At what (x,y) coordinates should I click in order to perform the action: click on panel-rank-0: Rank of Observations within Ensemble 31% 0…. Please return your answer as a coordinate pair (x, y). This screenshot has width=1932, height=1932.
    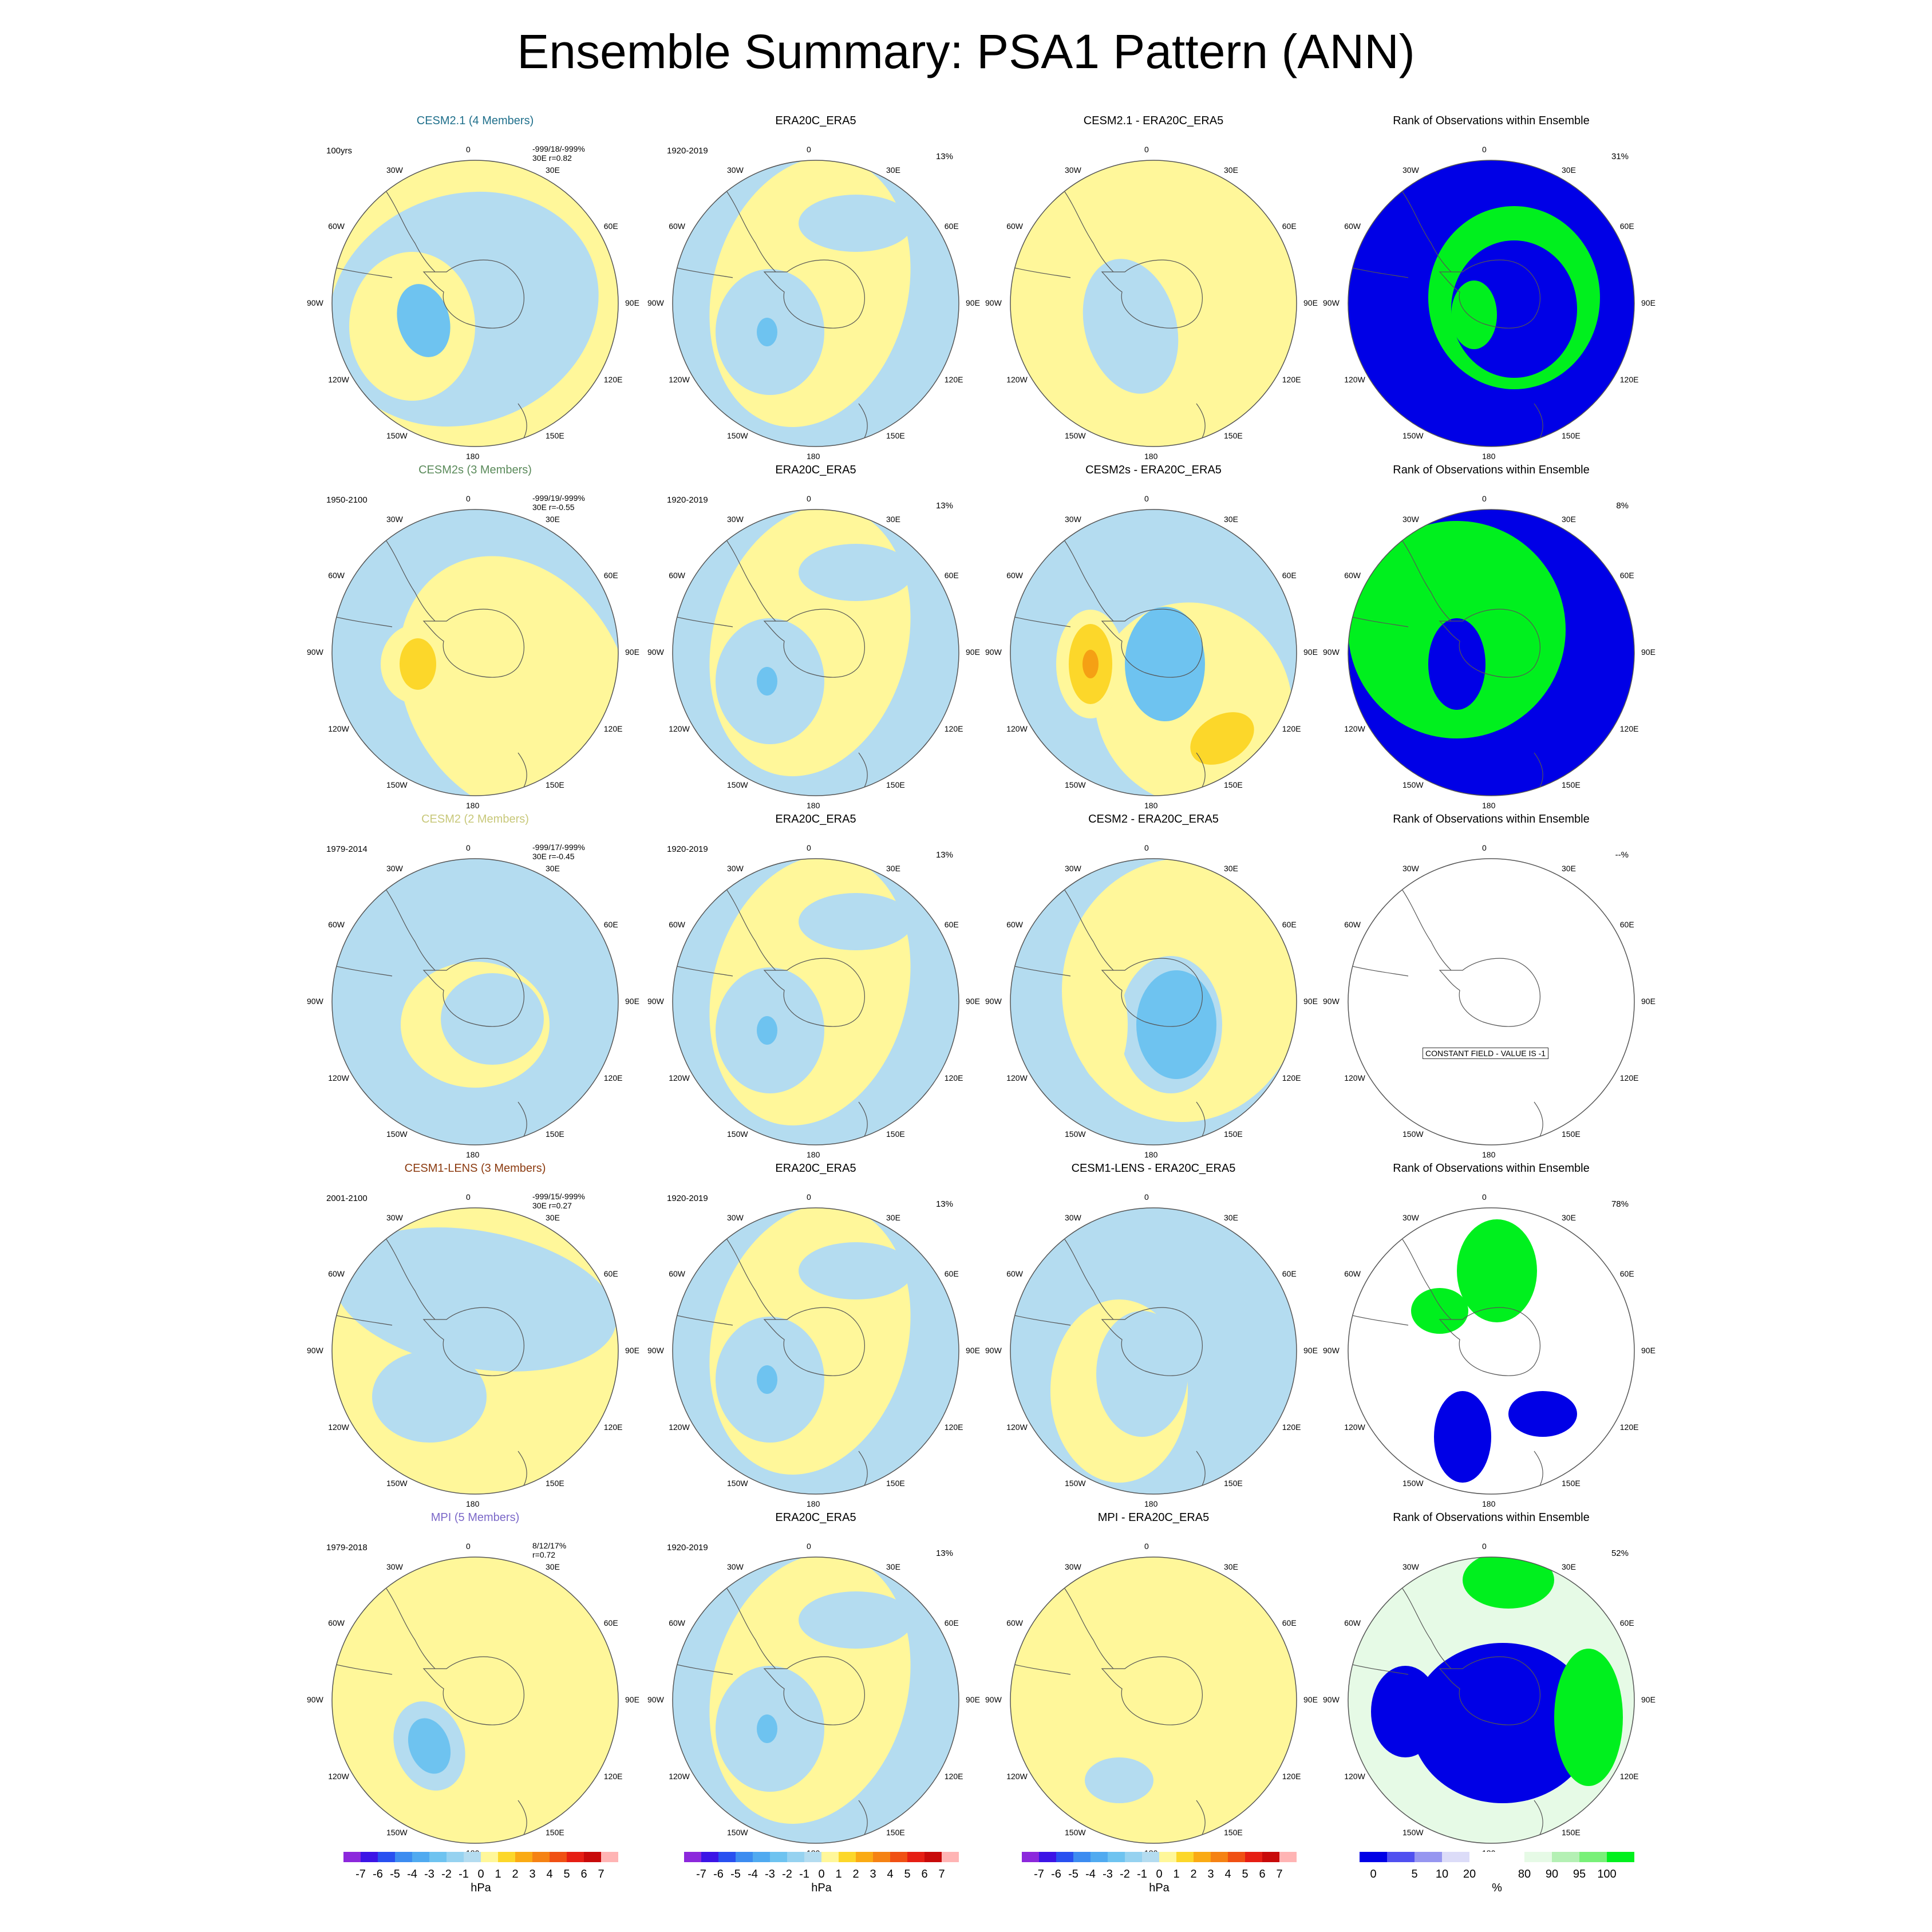
    Looking at the image, I should click on (1489, 287).